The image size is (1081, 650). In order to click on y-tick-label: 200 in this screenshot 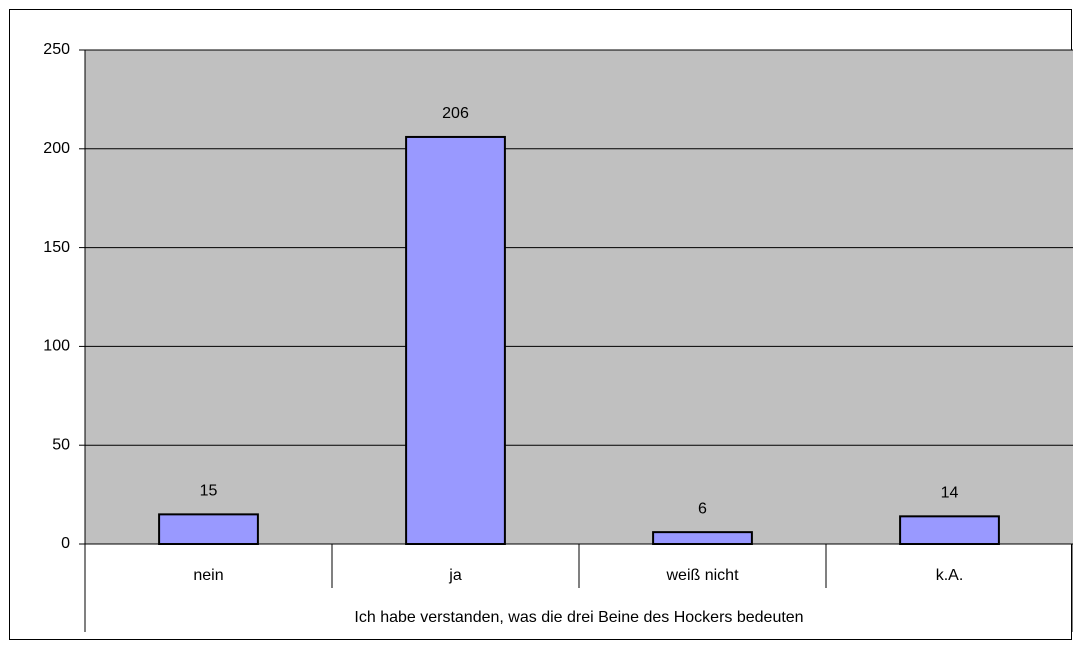, I will do `click(56, 148)`.